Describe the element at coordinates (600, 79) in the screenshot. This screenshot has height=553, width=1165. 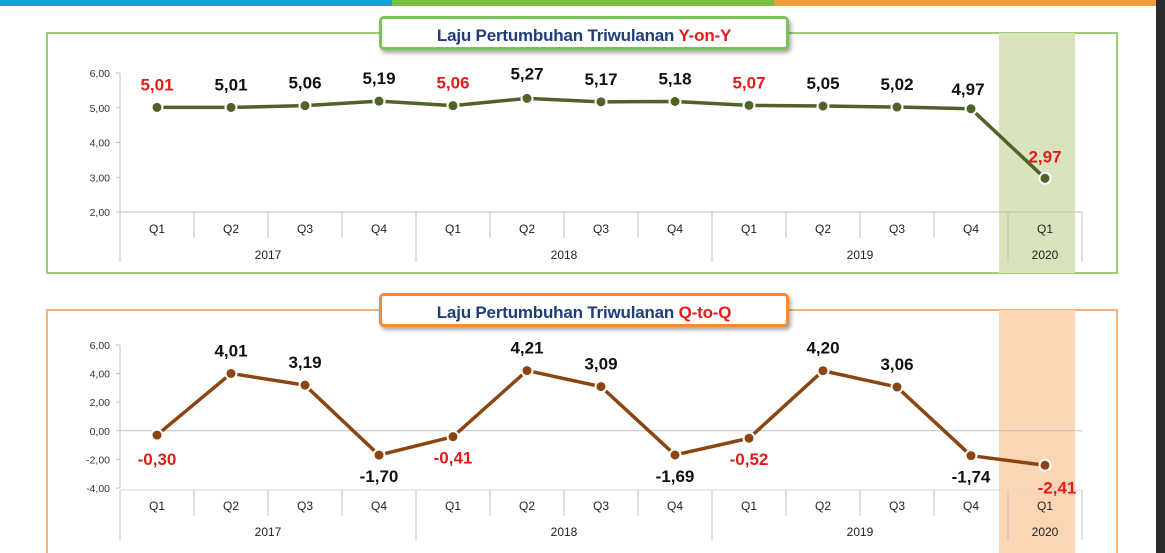
I see `yoy-data-label: 5,17` at that location.